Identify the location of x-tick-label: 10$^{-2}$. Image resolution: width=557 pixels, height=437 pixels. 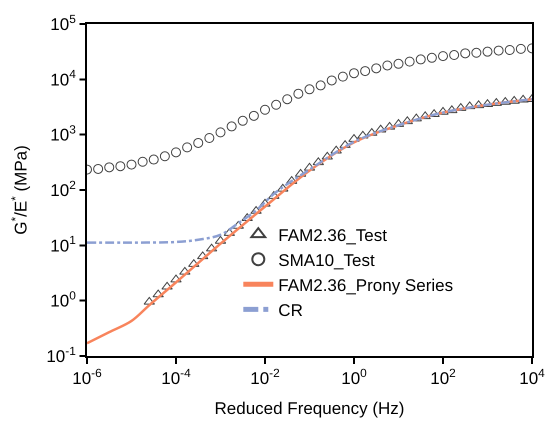
(265, 377).